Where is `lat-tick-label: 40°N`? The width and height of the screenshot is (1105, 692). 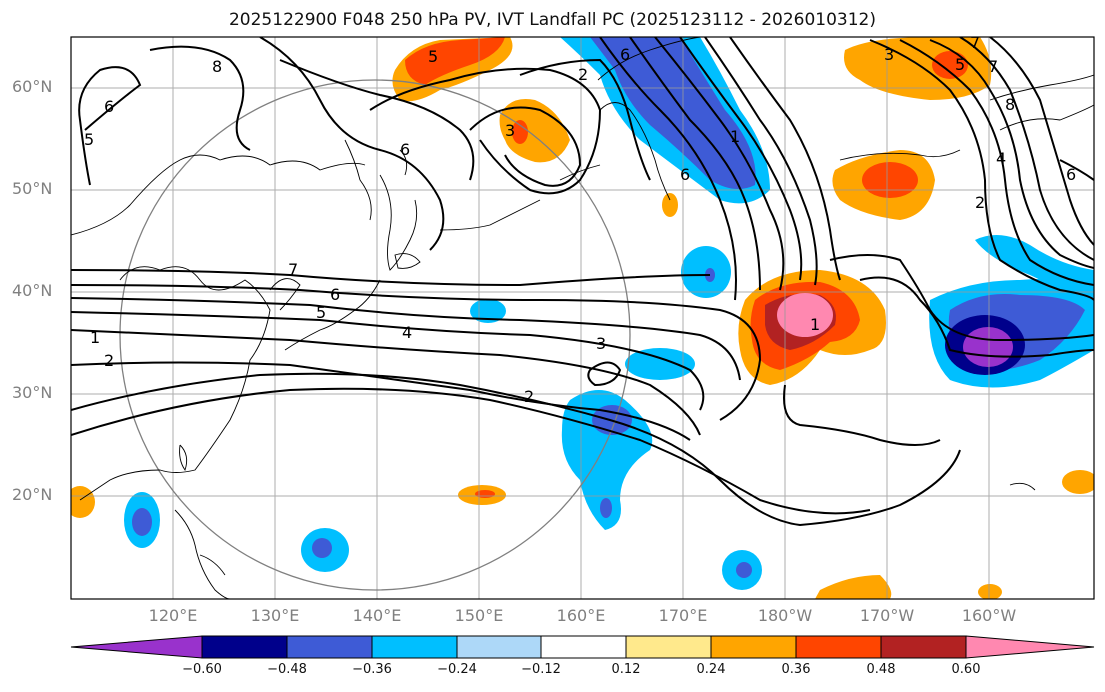
lat-tick-label: 40°N is located at coordinates (32, 290).